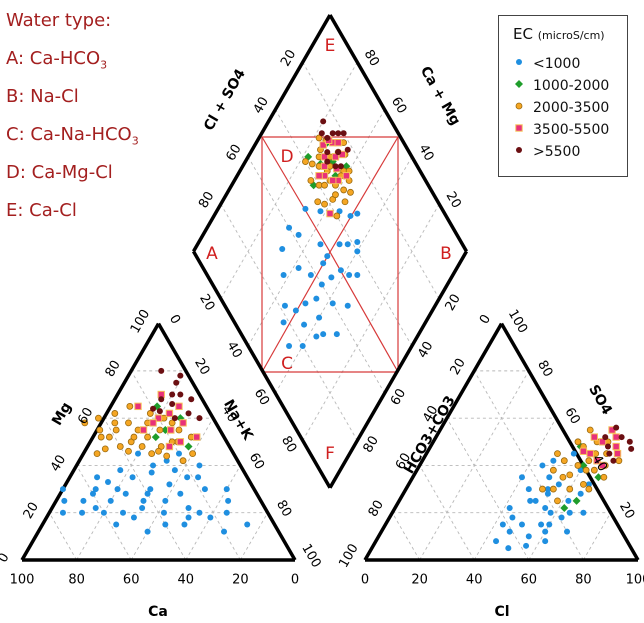 This screenshot has width=644, height=623. I want to click on legend-title: EC (microS/cm), so click(559, 34).